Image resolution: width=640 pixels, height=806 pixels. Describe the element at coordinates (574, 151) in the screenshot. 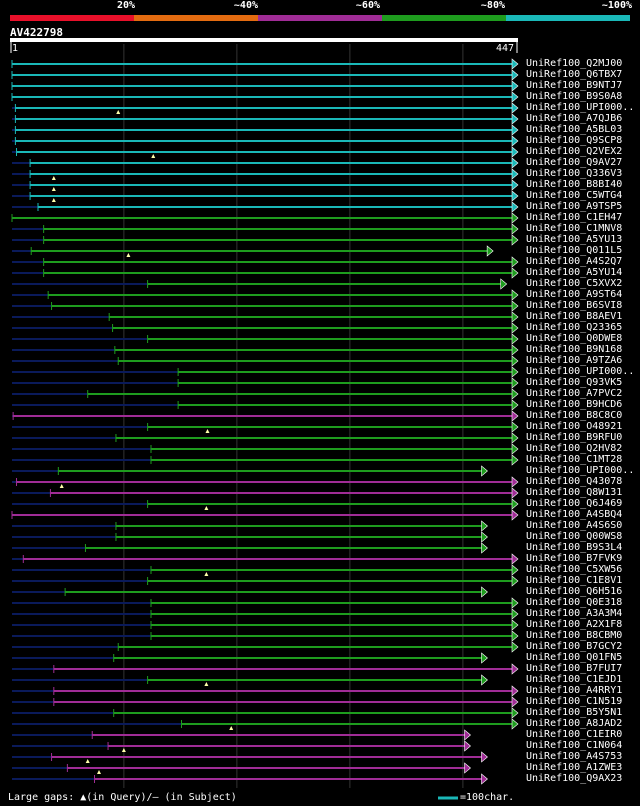

I see `hit-label: UniRef100_Q2VEX2` at that location.